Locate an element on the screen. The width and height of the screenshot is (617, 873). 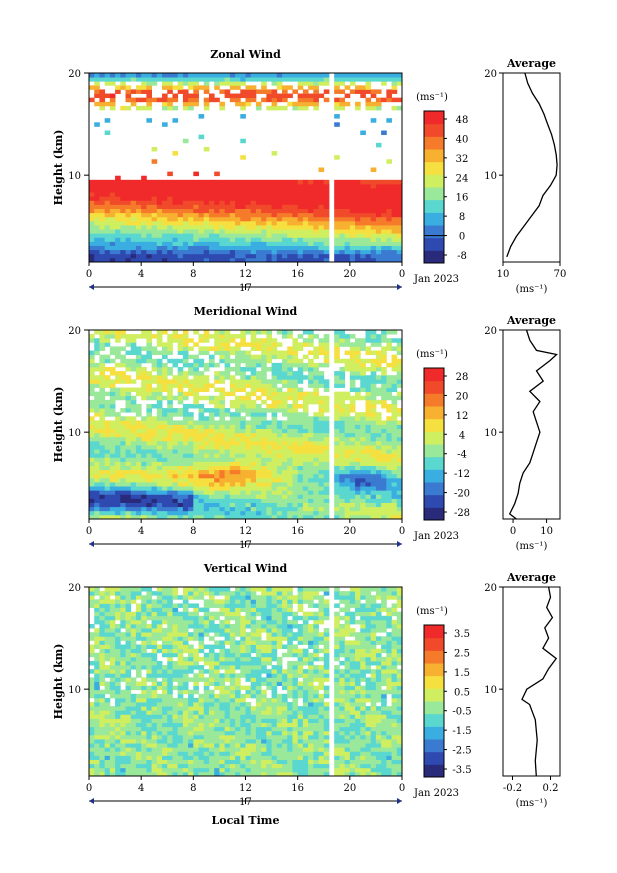
date-arrow-right is located at coordinates (399, 287).